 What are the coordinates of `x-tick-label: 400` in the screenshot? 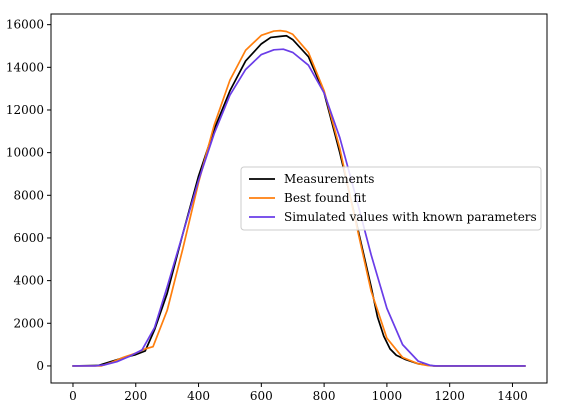 It's located at (198, 396).